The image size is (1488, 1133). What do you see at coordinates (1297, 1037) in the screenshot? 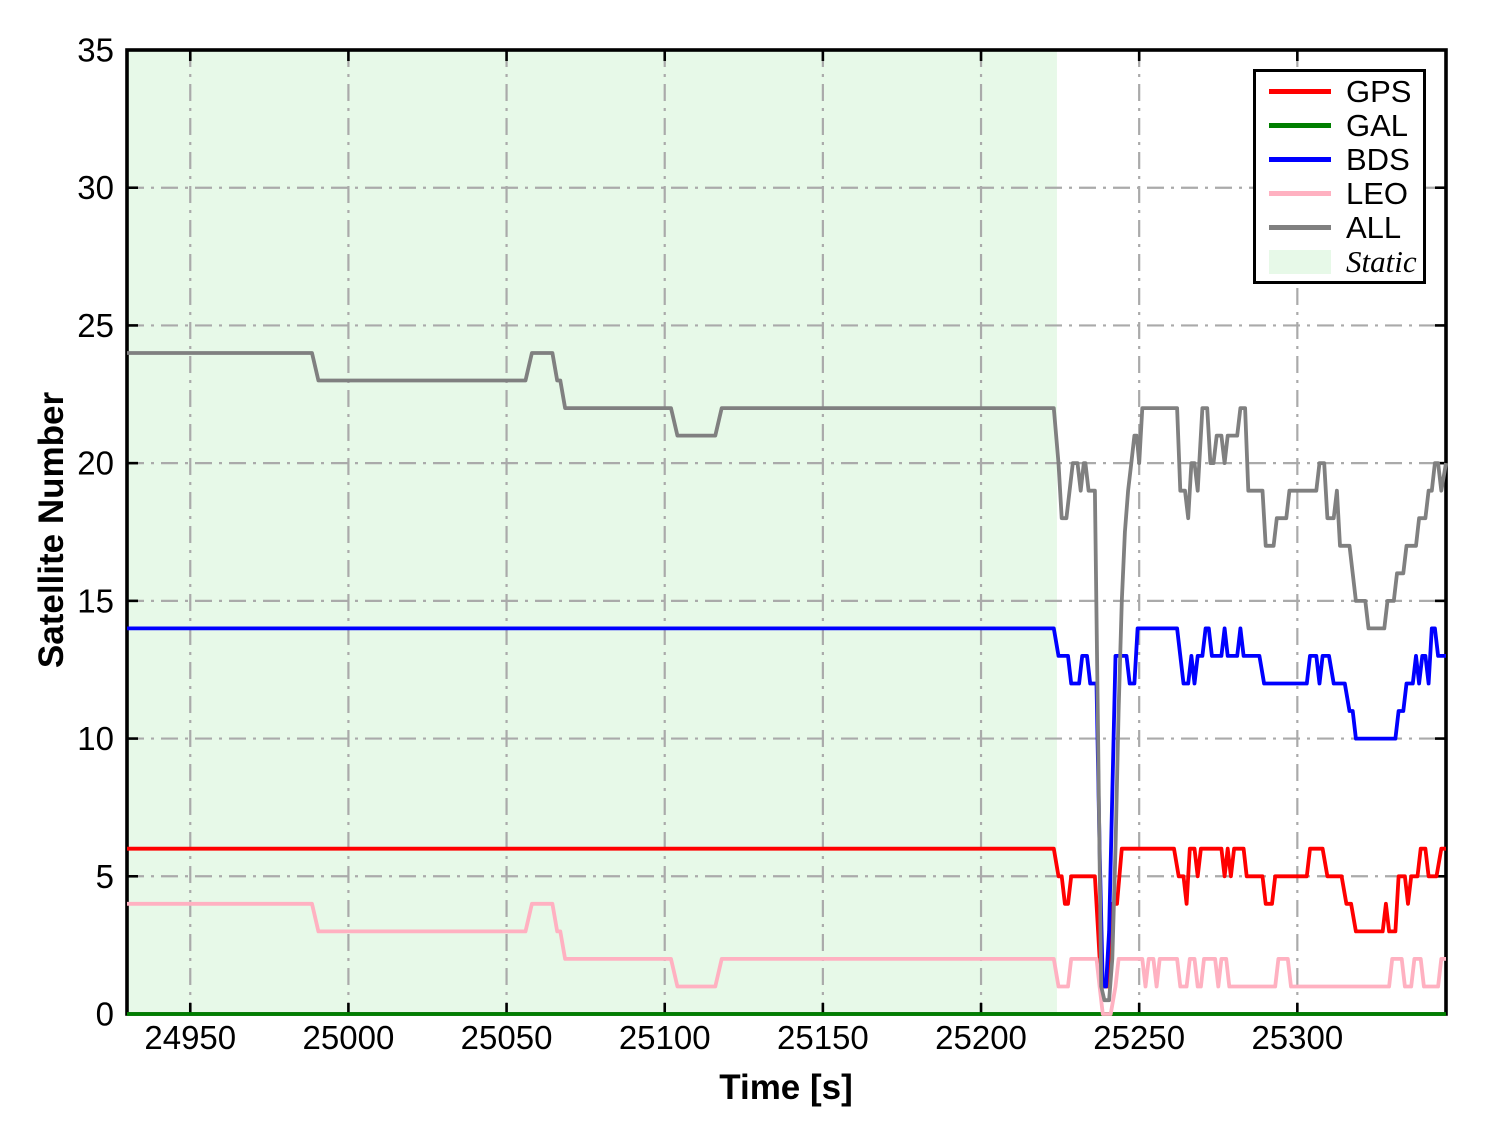
I see `x-tick-label: 25300` at bounding box center [1297, 1037].